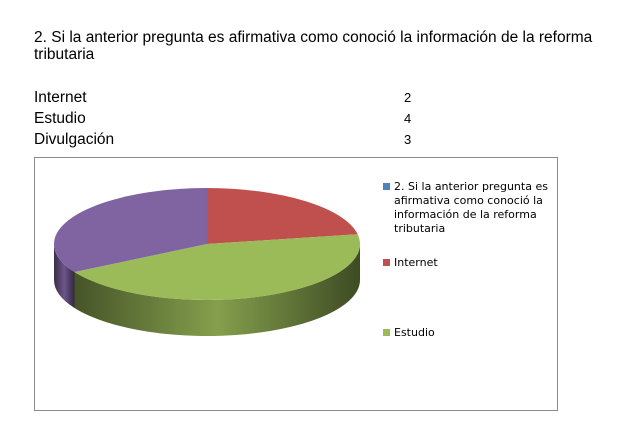 The image size is (631, 432). What do you see at coordinates (64, 276) in the screenshot?
I see `pie-side-divulgación` at bounding box center [64, 276].